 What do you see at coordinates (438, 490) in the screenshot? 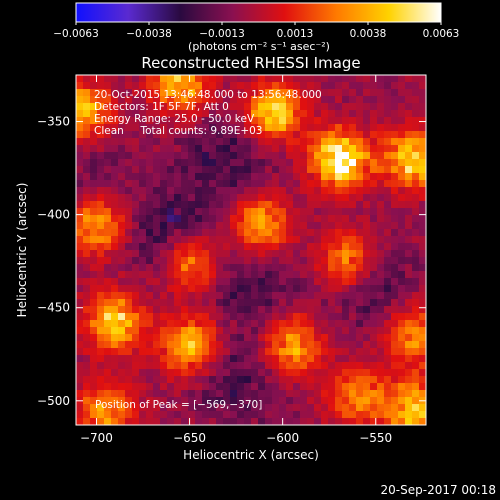
I see `generation-timestamp: 20-Sep-2017 00:18` at bounding box center [438, 490].